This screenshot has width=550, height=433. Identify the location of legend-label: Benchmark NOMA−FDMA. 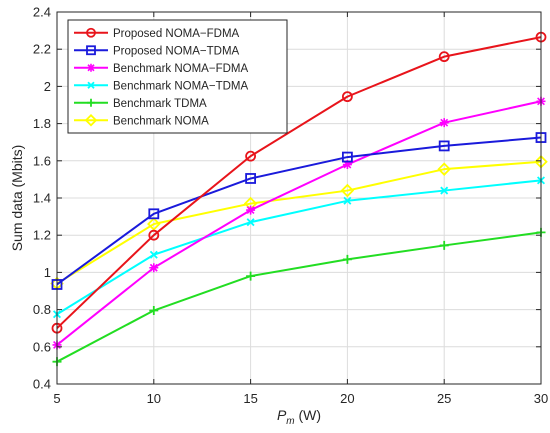
(180, 69).